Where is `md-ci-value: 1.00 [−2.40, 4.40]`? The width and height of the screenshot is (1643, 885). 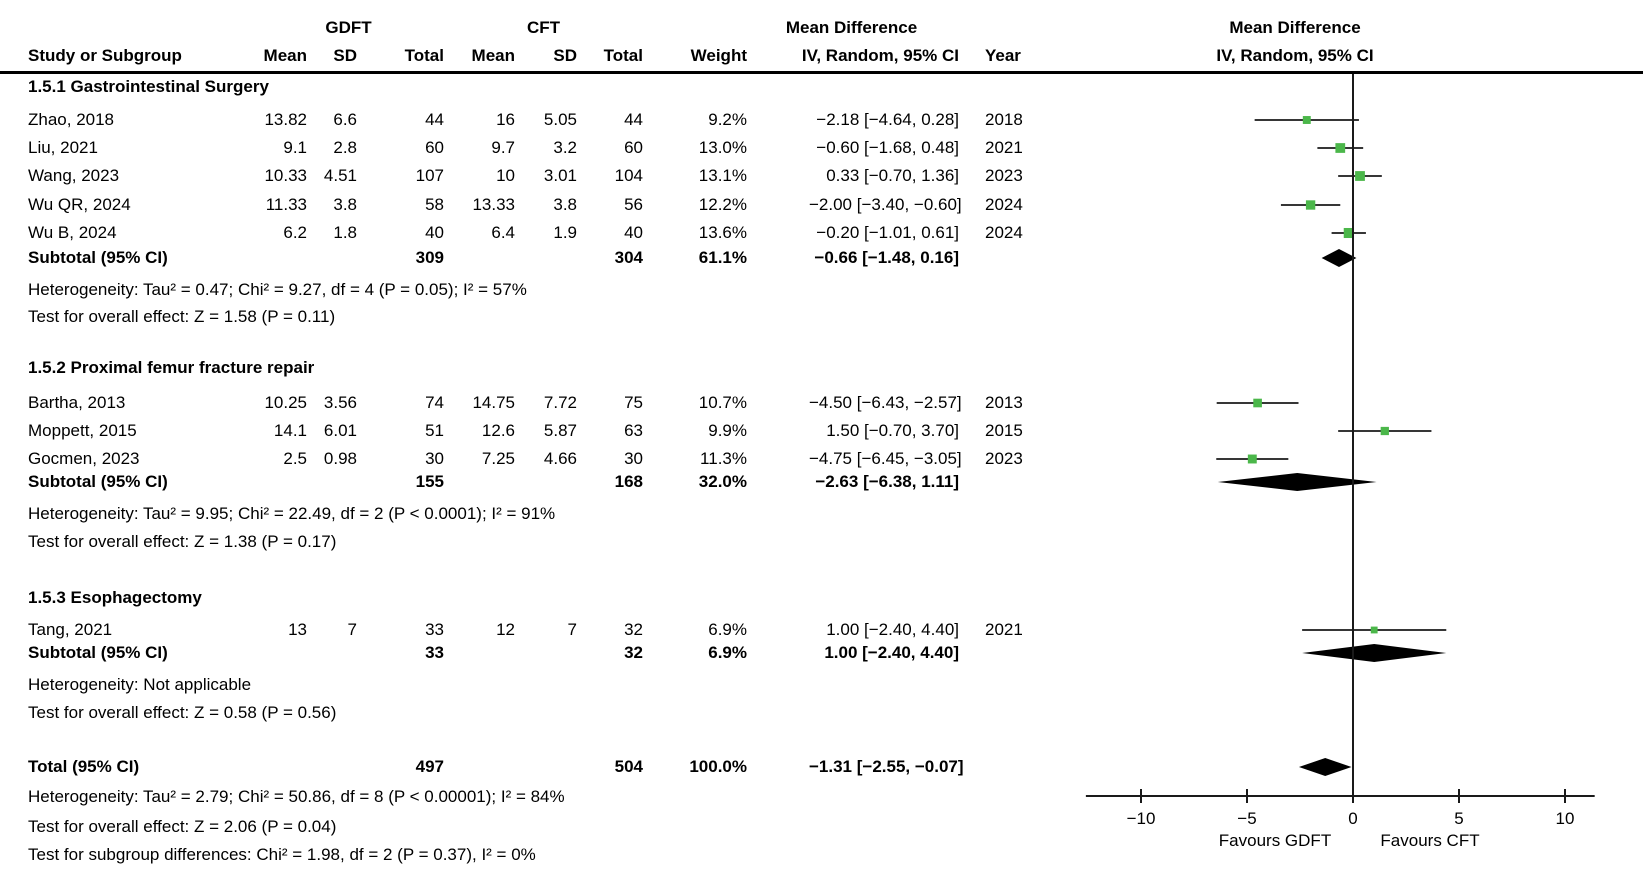
md-ci-value: 1.00 [−2.40, 4.40] is located at coordinates (891, 652).